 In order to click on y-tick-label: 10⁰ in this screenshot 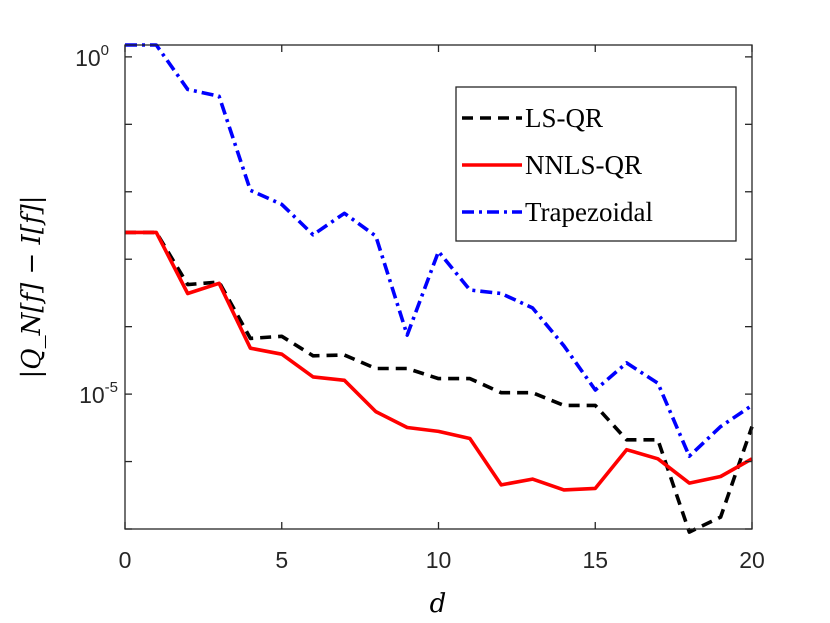, I will do `click(92, 56)`.